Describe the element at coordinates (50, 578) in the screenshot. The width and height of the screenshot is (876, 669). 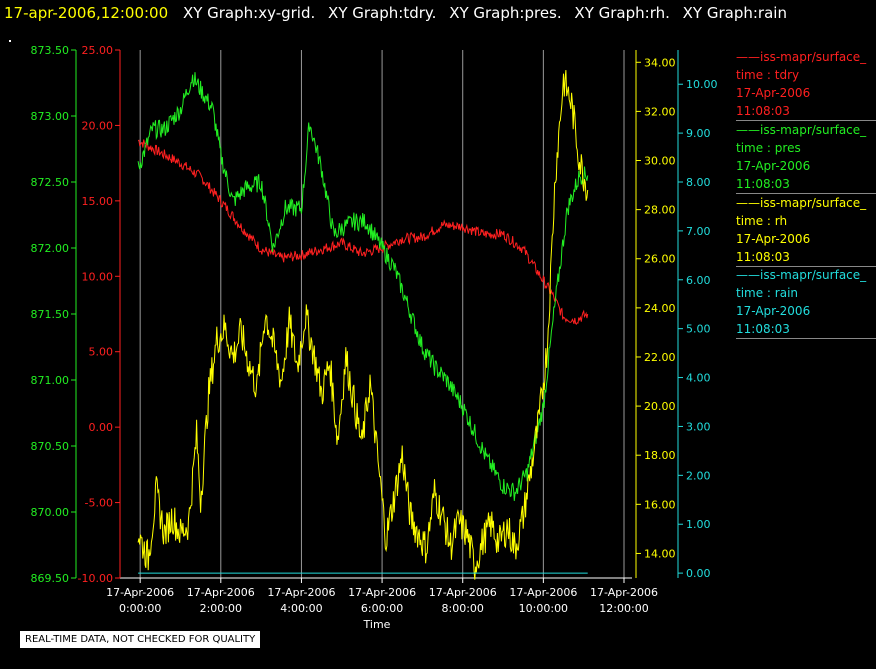
I see `pres-tick-label: 869.50` at that location.